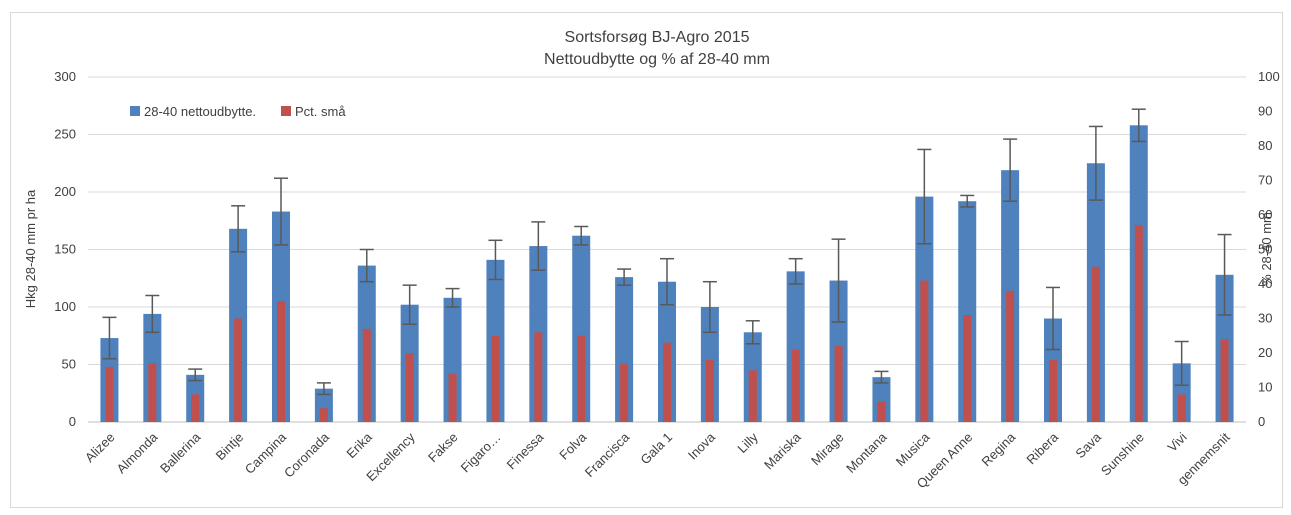 The width and height of the screenshot is (1291, 515). I want to click on y-tick-label-right: 0, so click(1261, 421).